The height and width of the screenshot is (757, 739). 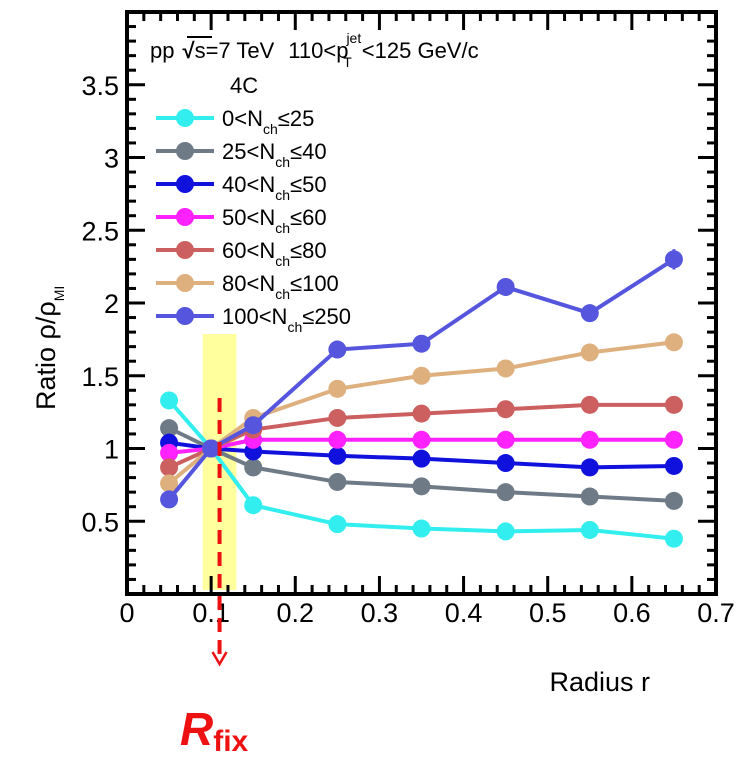 What do you see at coordinates (268, 121) in the screenshot?
I see `legend-label: 0<Nch≤25` at bounding box center [268, 121].